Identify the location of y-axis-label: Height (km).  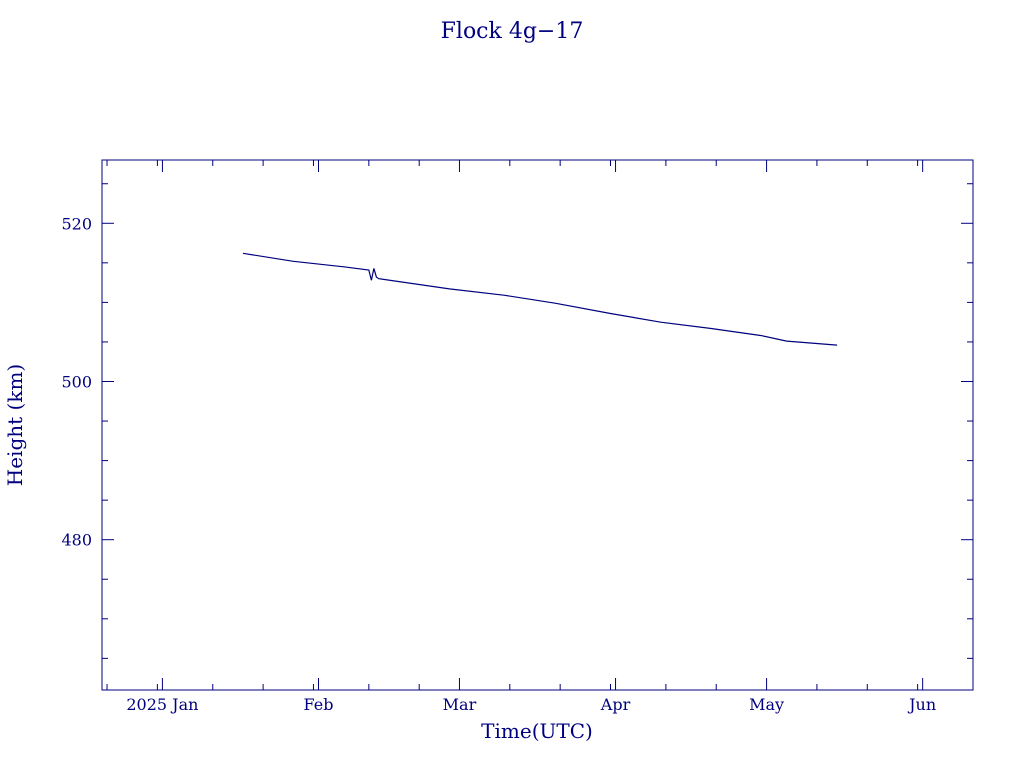
(15, 425).